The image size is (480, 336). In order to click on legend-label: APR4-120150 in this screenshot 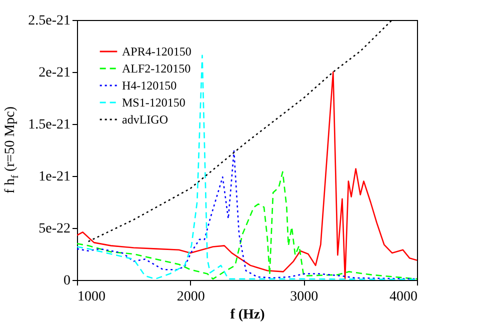, I will do `click(157, 51)`.